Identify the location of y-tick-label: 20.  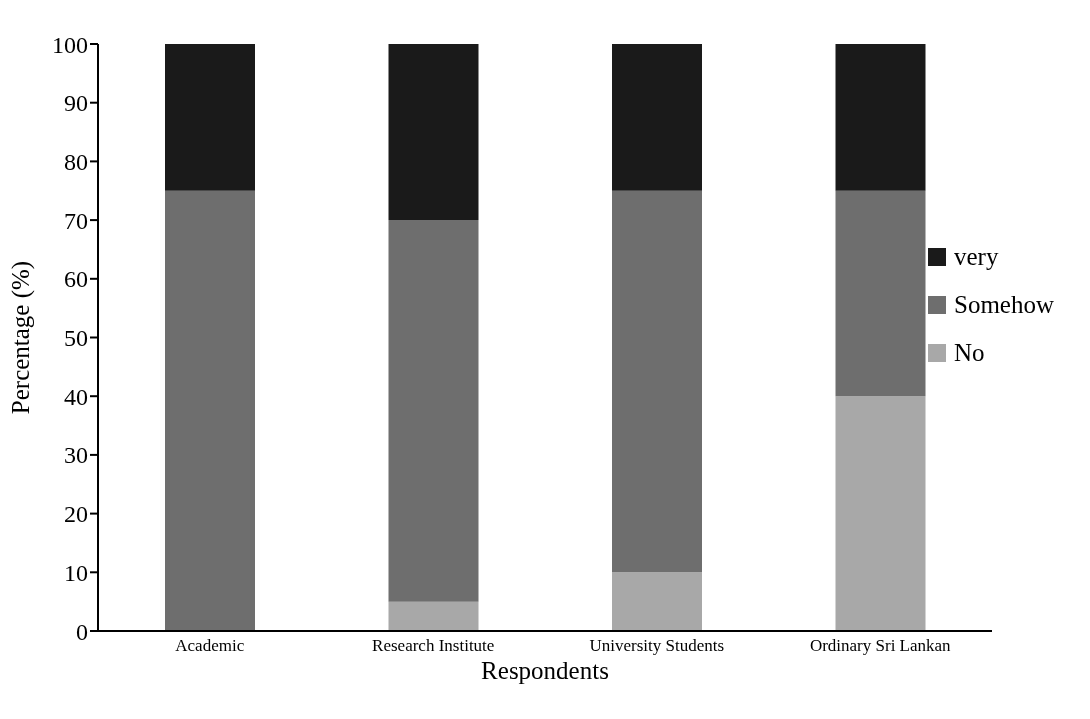
(76, 514).